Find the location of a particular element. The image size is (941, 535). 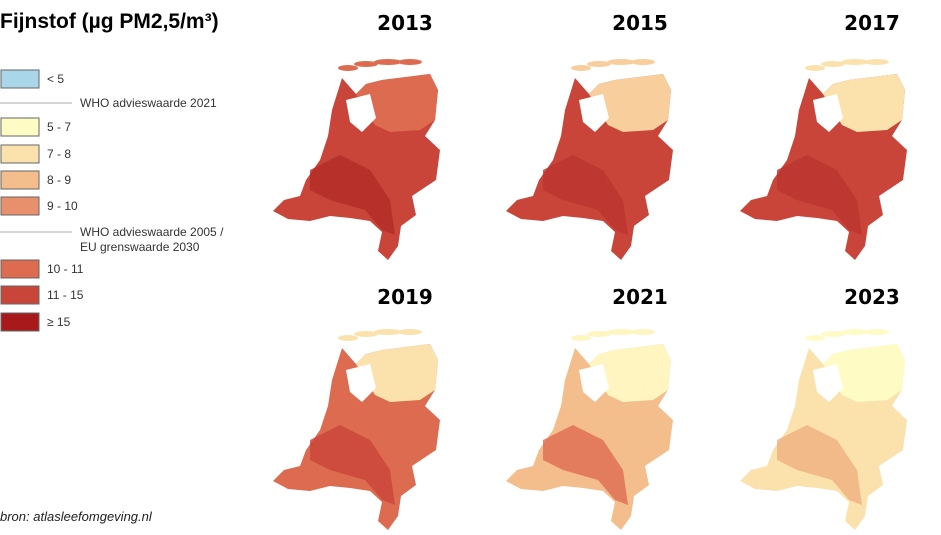

legend-label: 5 - 7 is located at coordinates (59, 127).